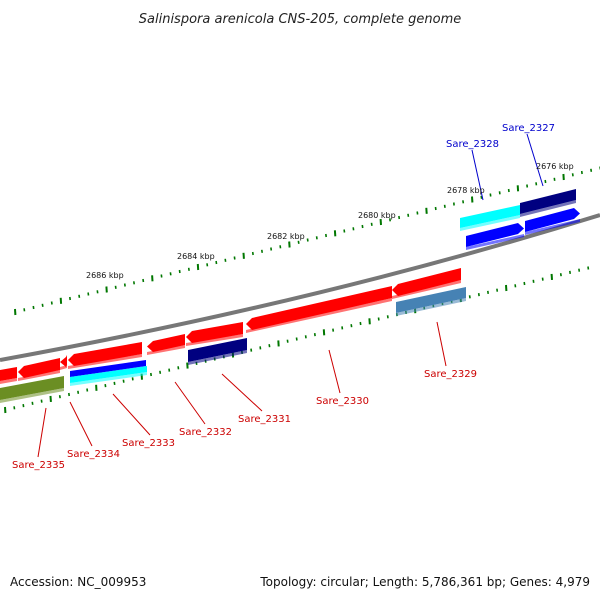 The width and height of the screenshot is (600, 600). Describe the element at coordinates (495, 242) in the screenshot. I see `feature-blue-right-1-shade` at that location.